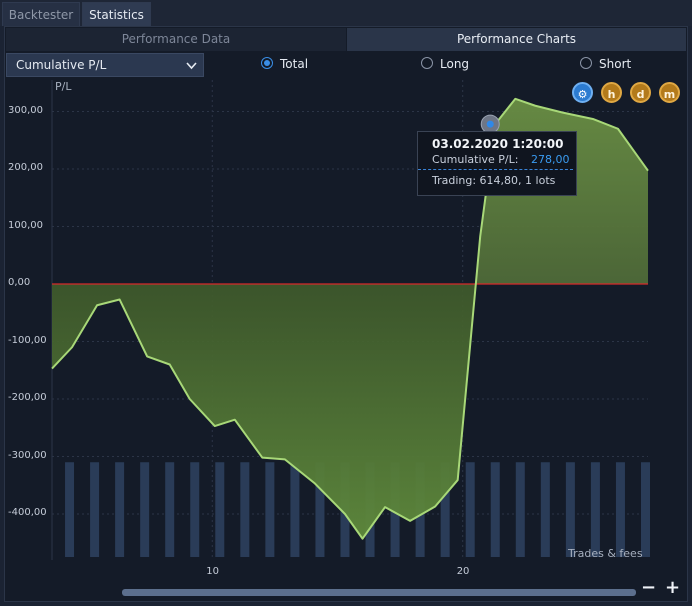  What do you see at coordinates (25, 167) in the screenshot?
I see `y-tick-label: 200,00` at bounding box center [25, 167].